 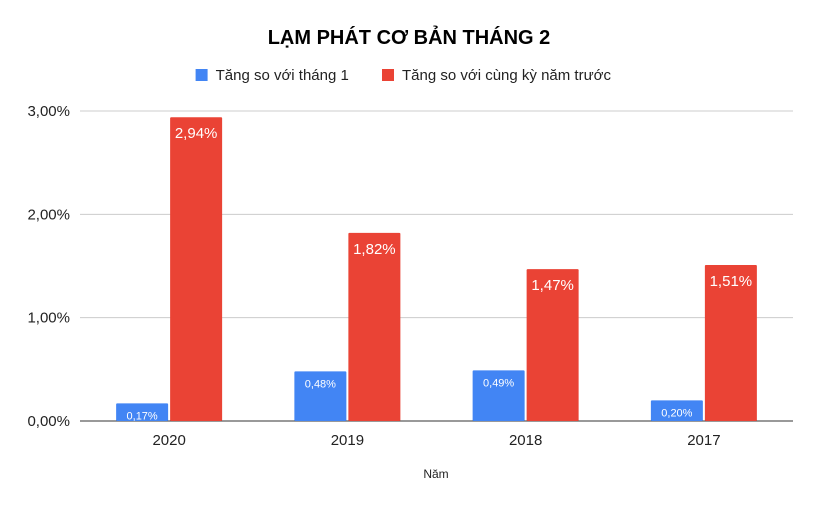 What do you see at coordinates (347, 440) in the screenshot?
I see `x-tick-label: 2019` at bounding box center [347, 440].